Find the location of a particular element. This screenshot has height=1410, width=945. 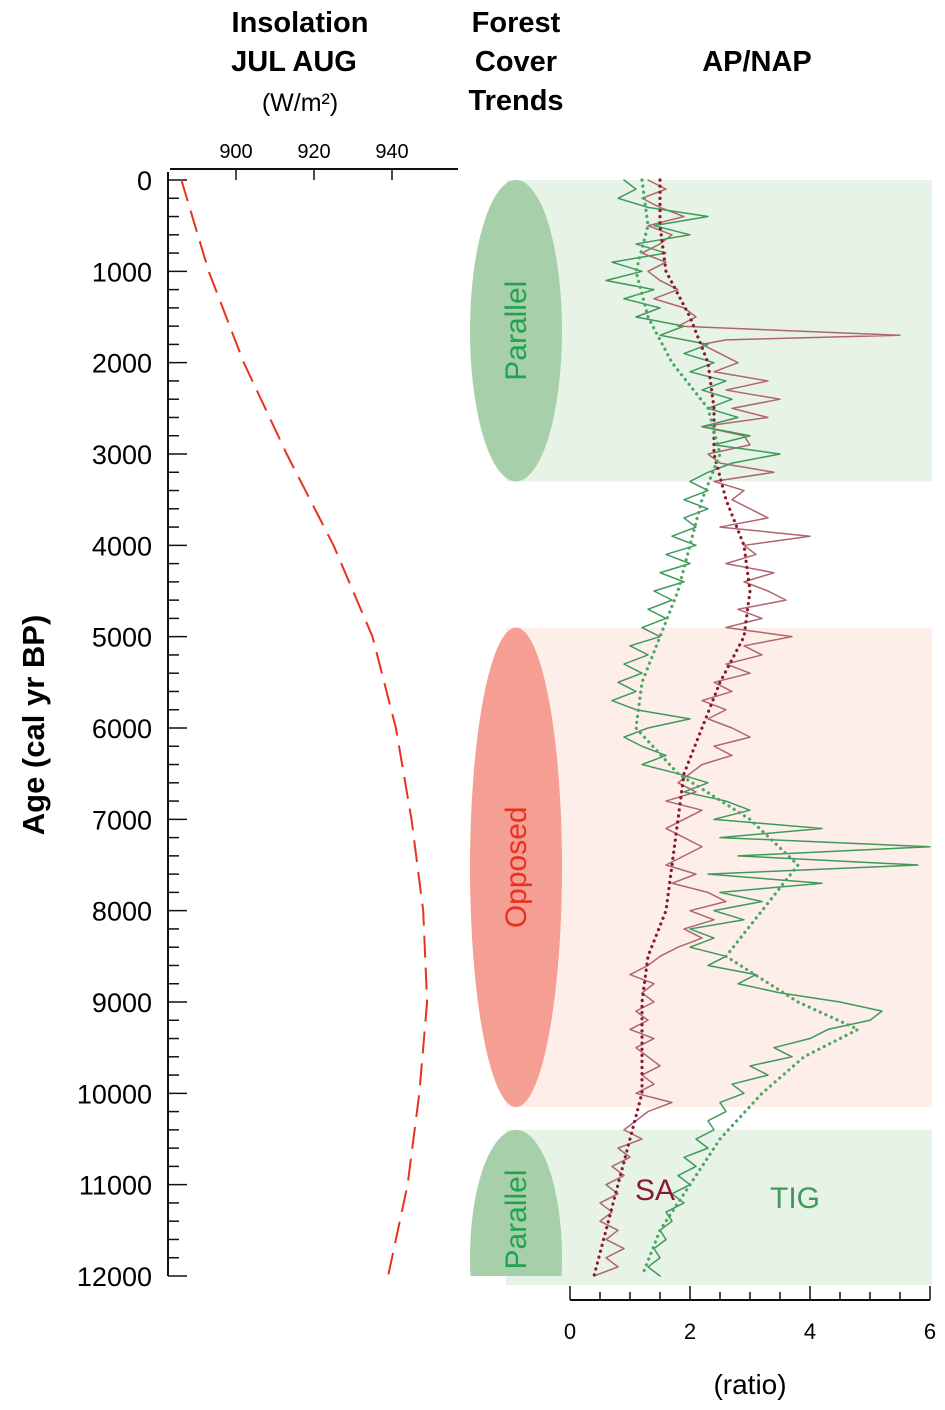

insolation-header: Insolation JUL AUG (W/m²) is located at coordinates (299, 62).